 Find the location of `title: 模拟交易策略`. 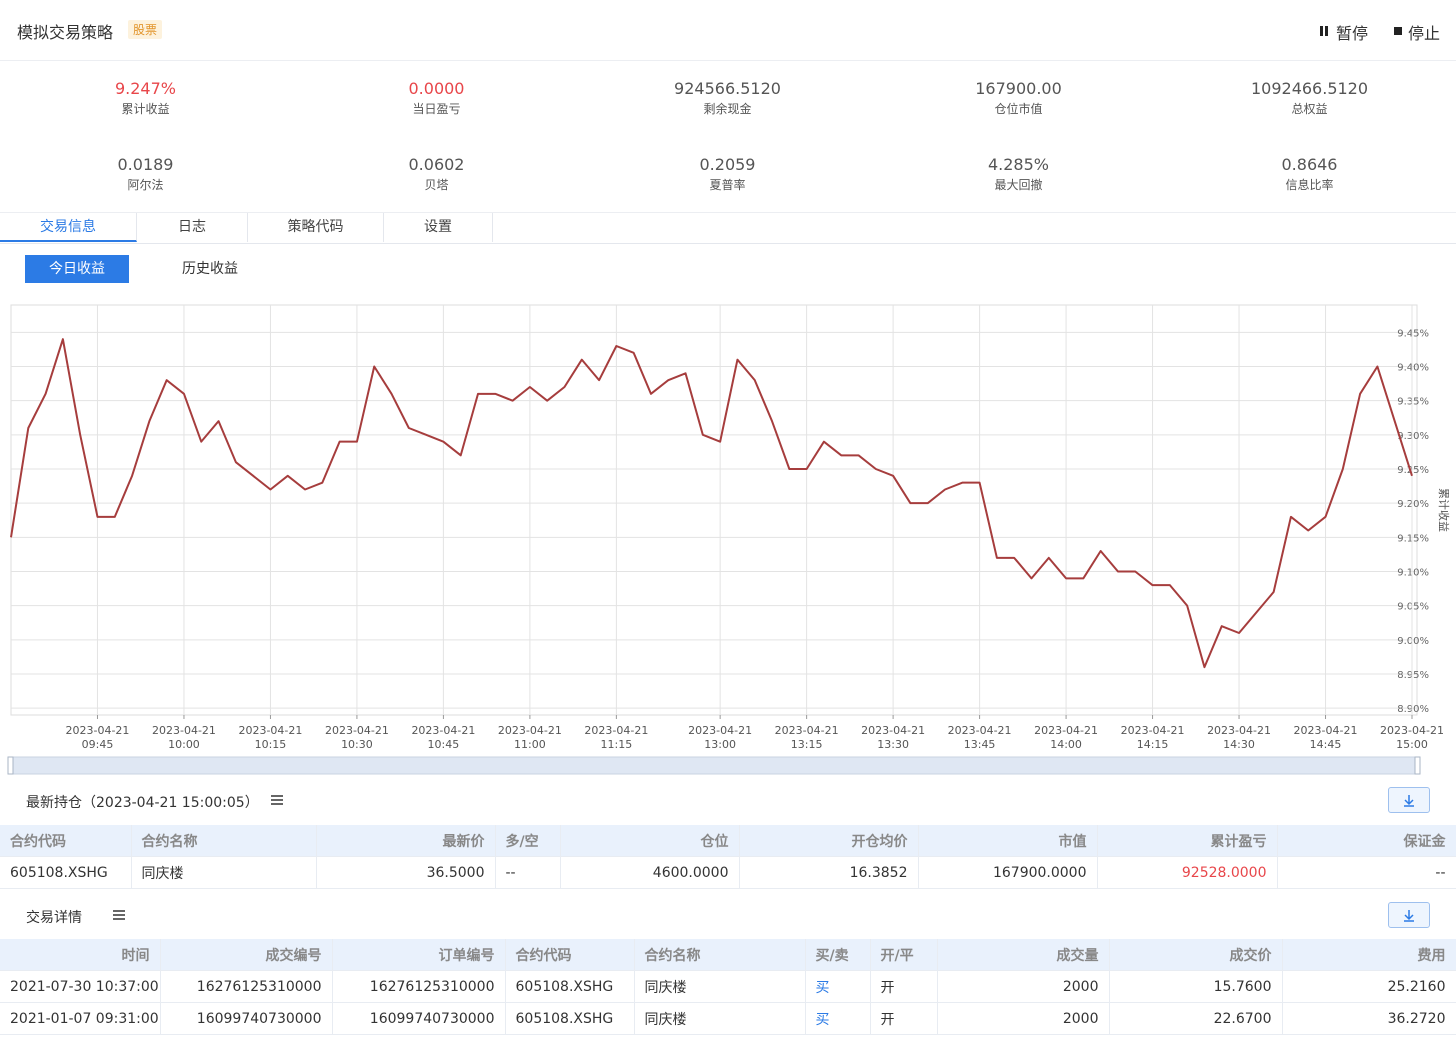

title: 模拟交易策略 is located at coordinates (65, 32).